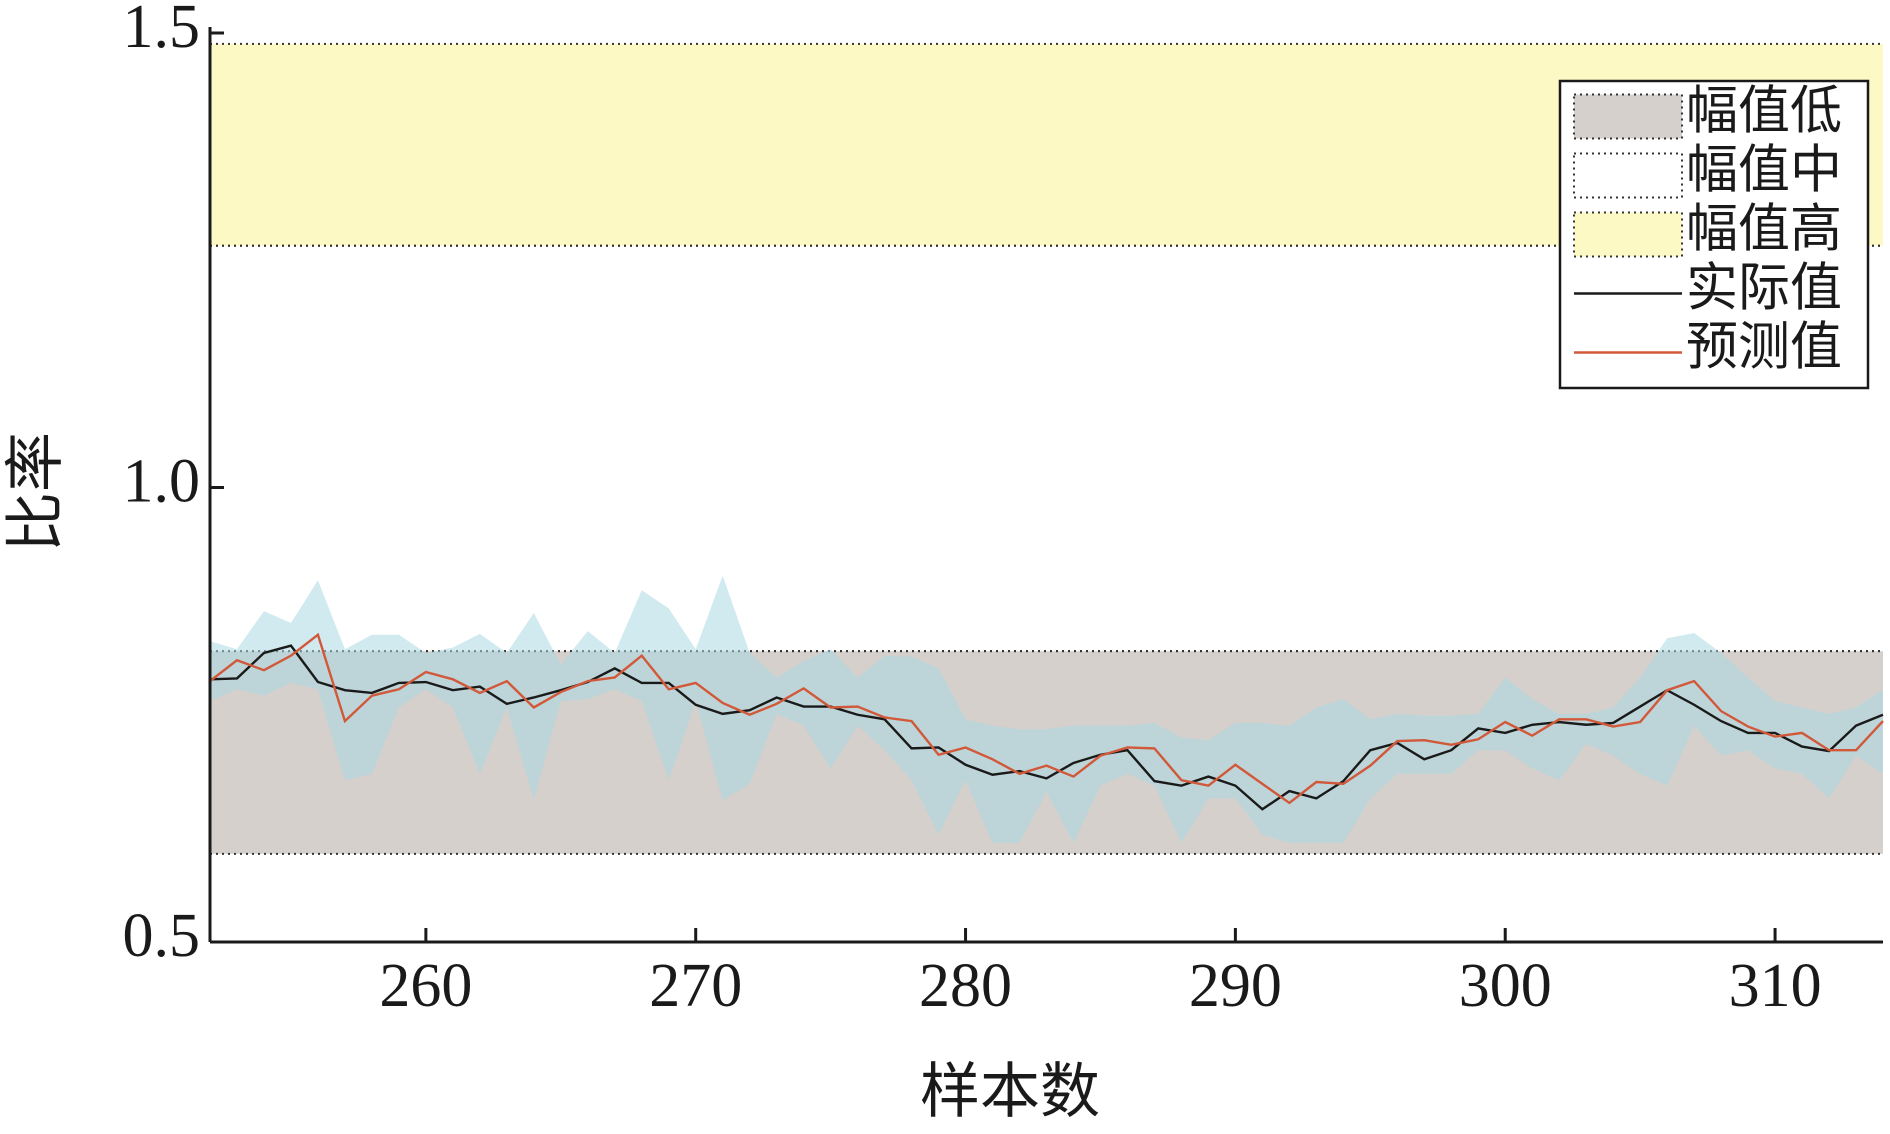  Describe the element at coordinates (36, 492) in the screenshot. I see `y-axis-title: 比率` at that location.